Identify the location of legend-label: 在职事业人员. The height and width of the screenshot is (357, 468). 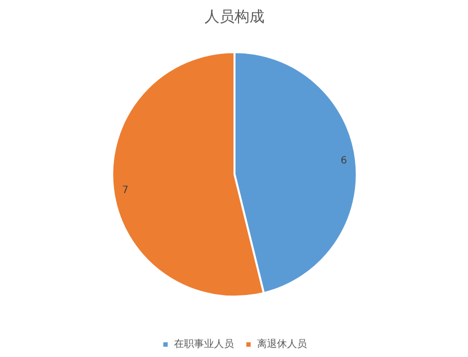
(204, 344).